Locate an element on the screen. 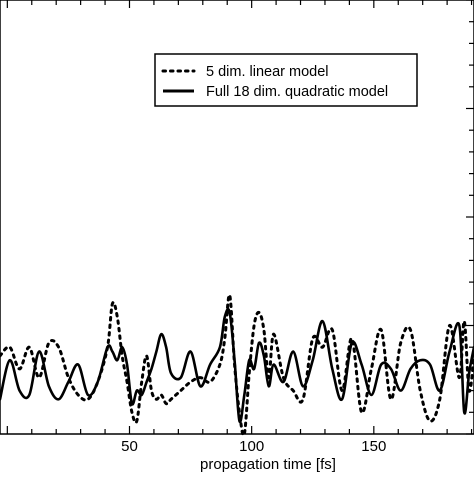 The height and width of the screenshot is (479, 474). legend-label-linear-model: 5 dim. linear model is located at coordinates (267, 72).